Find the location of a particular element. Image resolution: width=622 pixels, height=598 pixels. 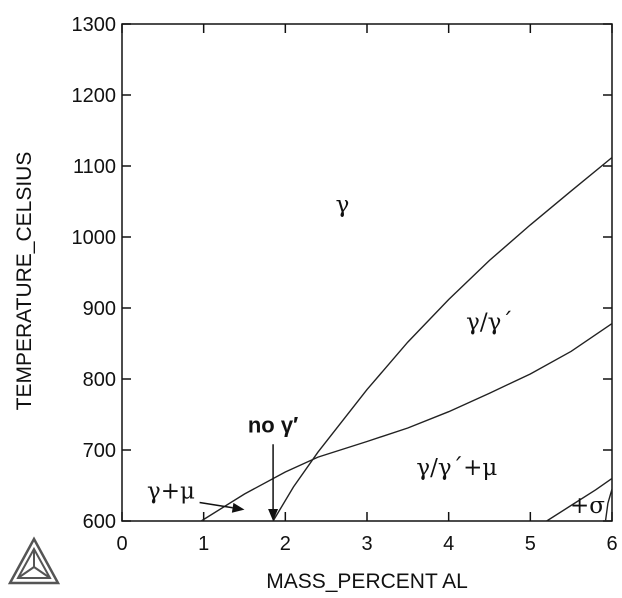

y-tick-label: 600 is located at coordinates (99, 522).